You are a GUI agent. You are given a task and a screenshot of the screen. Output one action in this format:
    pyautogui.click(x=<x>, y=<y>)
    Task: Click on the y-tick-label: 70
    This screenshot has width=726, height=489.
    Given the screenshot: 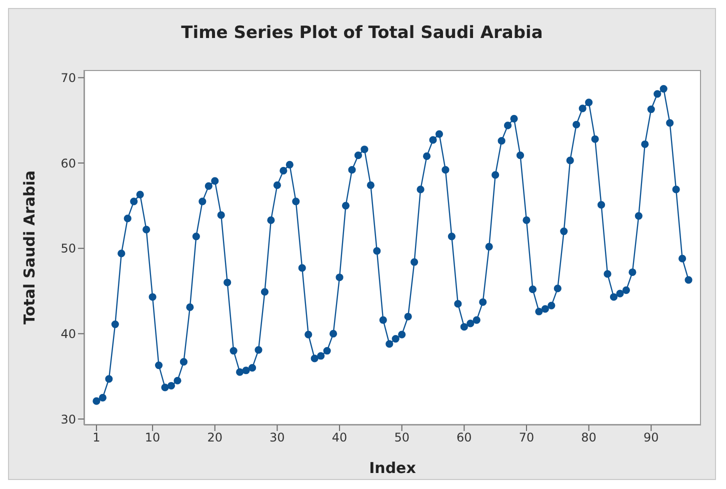 What is the action you would take?
    pyautogui.click(x=68, y=77)
    